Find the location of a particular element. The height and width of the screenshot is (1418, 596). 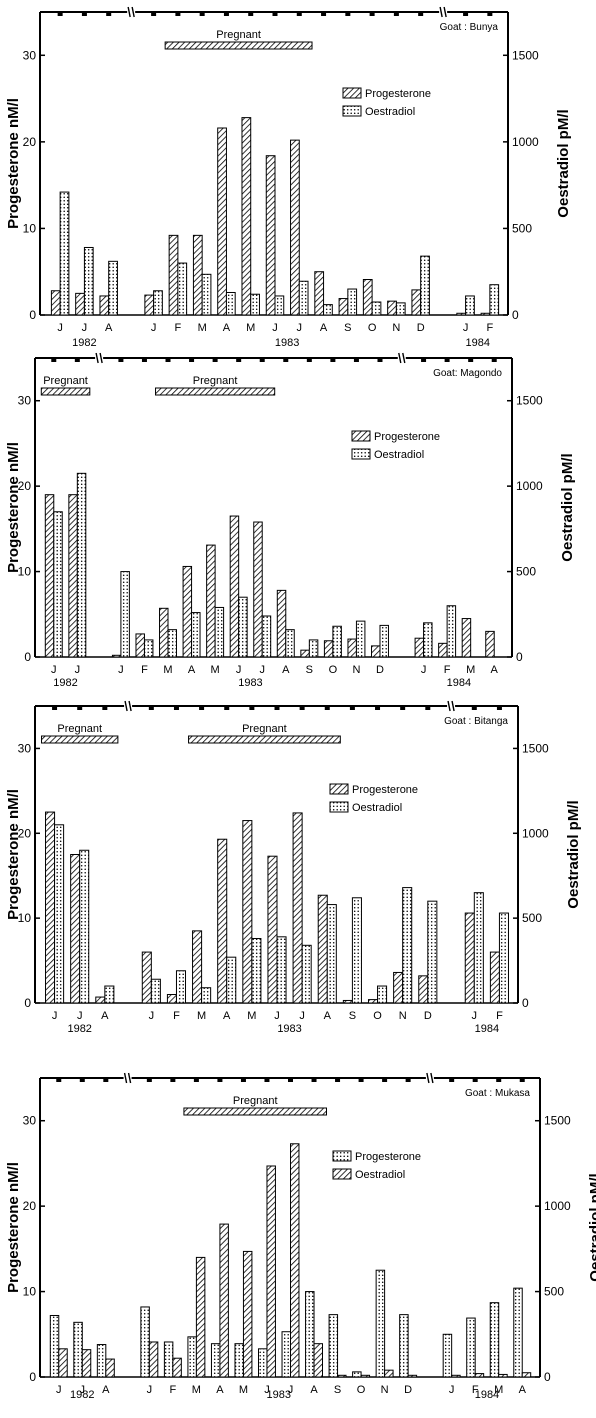

year-label: 1982 is located at coordinates (79, 1029).